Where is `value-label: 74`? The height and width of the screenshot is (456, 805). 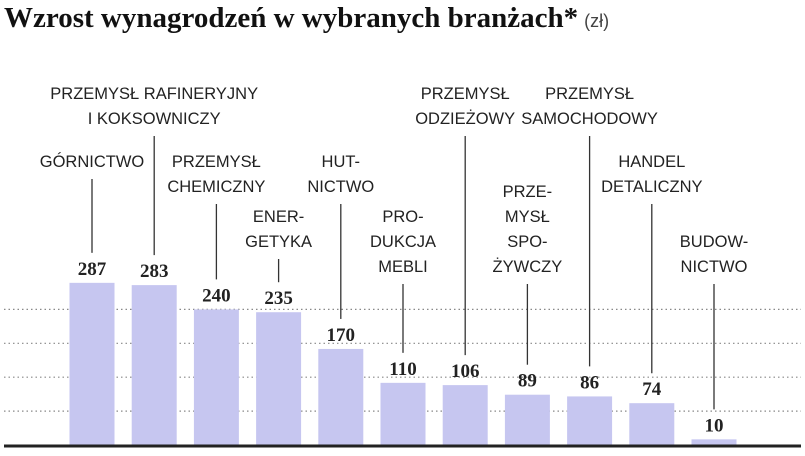 value-label: 74 is located at coordinates (652, 389).